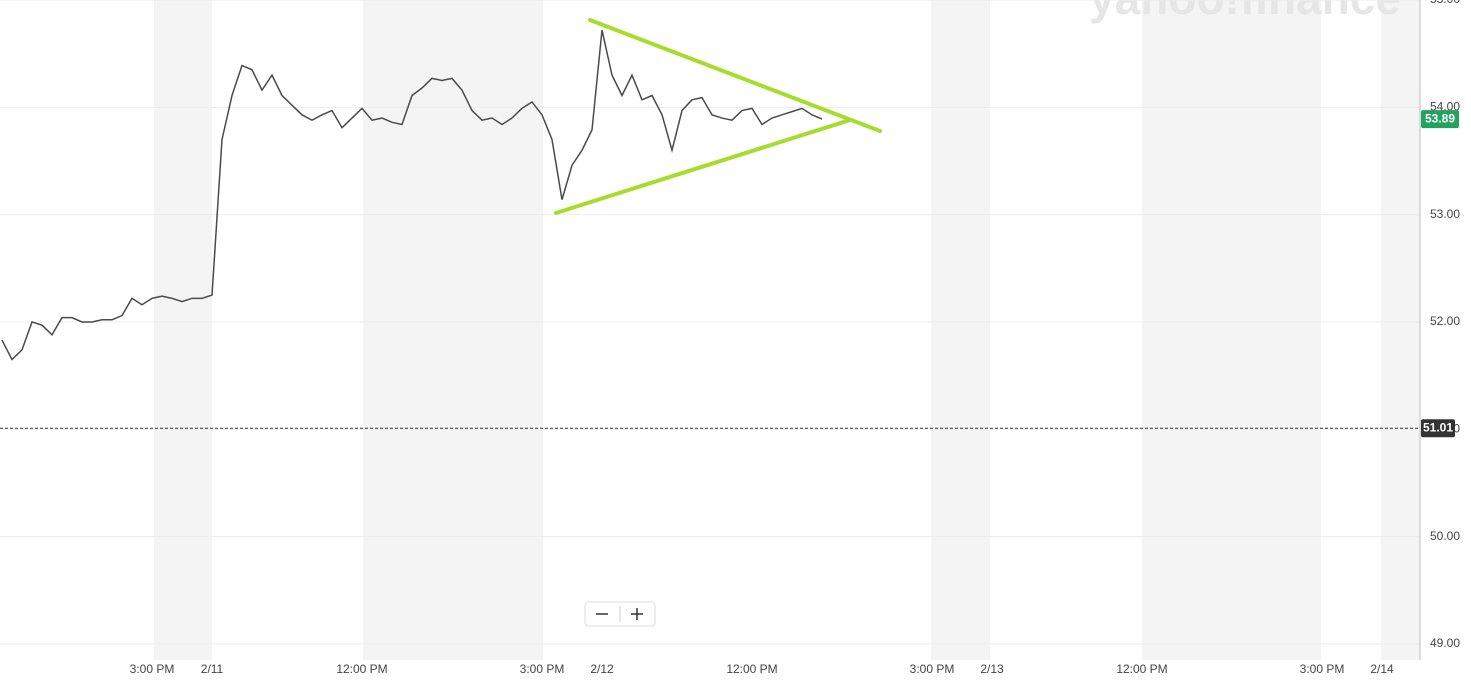 This screenshot has width=1471, height=683. I want to click on y-tick-label: 49.00, so click(1445, 643).